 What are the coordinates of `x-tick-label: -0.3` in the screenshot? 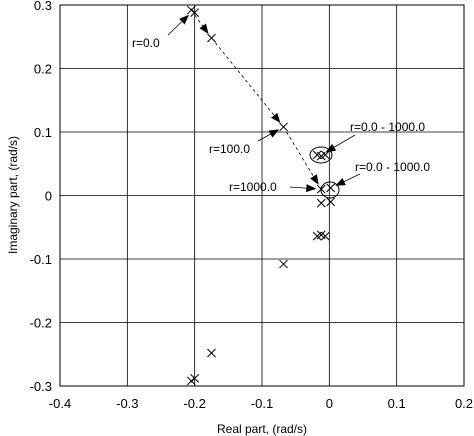 It's located at (127, 403).